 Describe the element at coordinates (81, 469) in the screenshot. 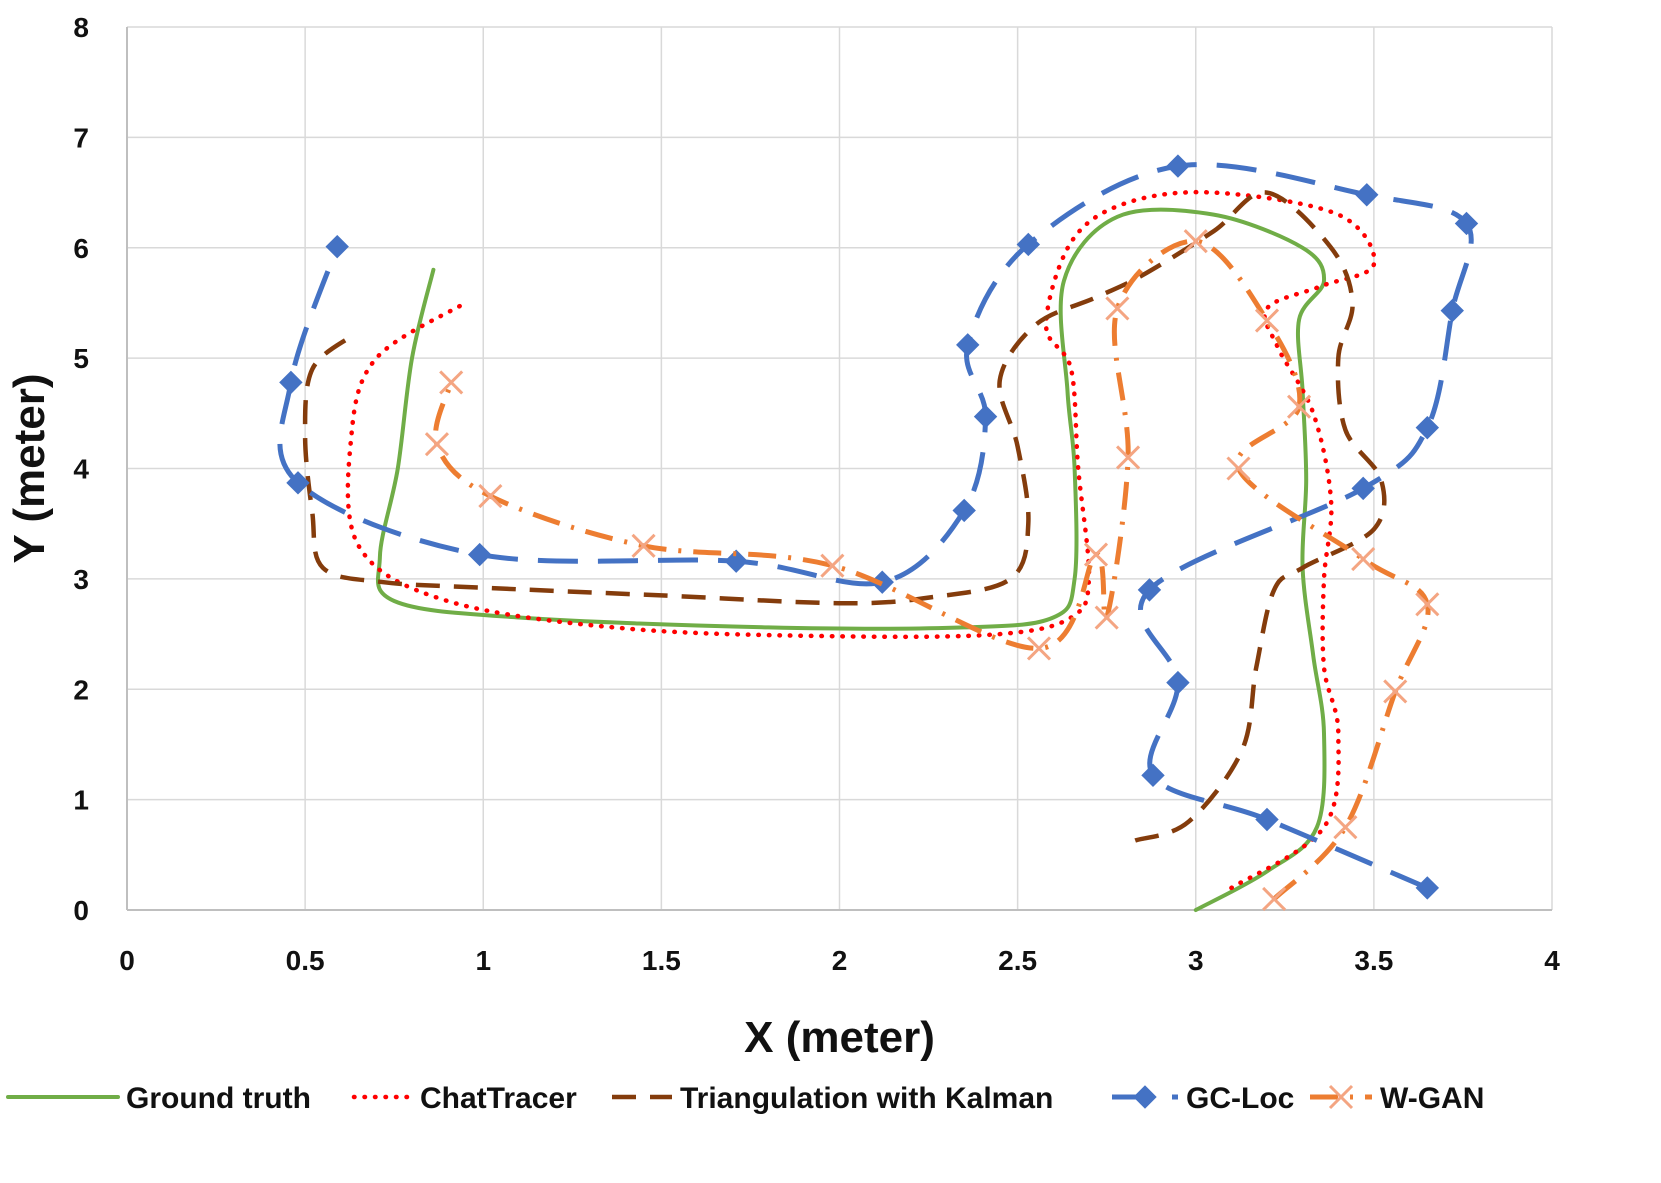

I see `y-tick-label: 4` at that location.